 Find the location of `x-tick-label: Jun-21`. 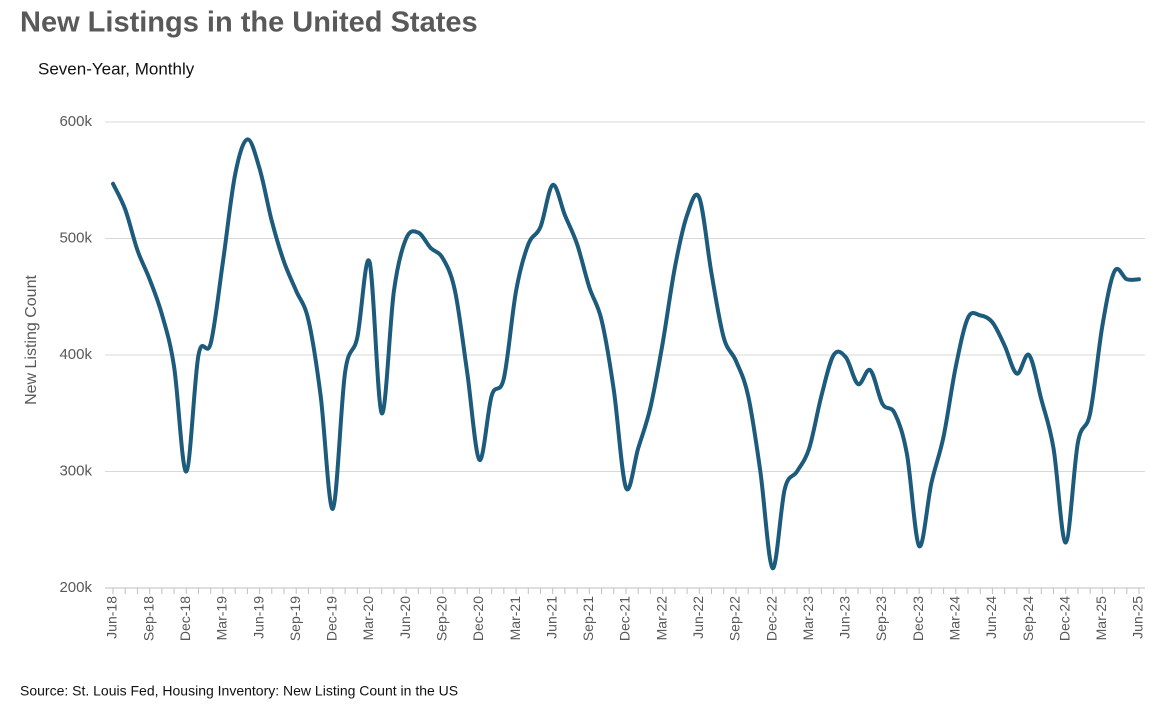

x-tick-label: Jun-21 is located at coordinates (551, 617).